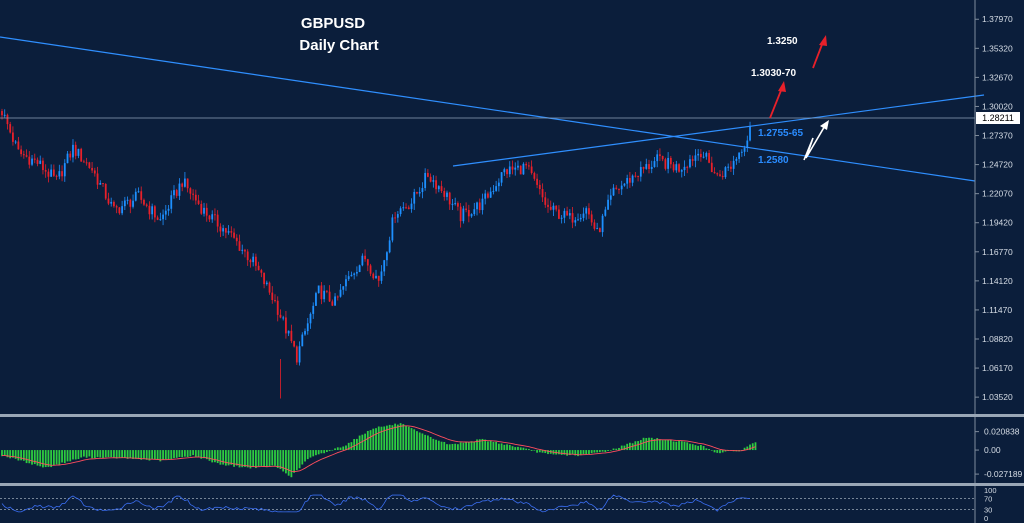 The width and height of the screenshot is (1024, 523). Describe the element at coordinates (782, 41) in the screenshot. I see `annotation-label: 1.3250` at that location.